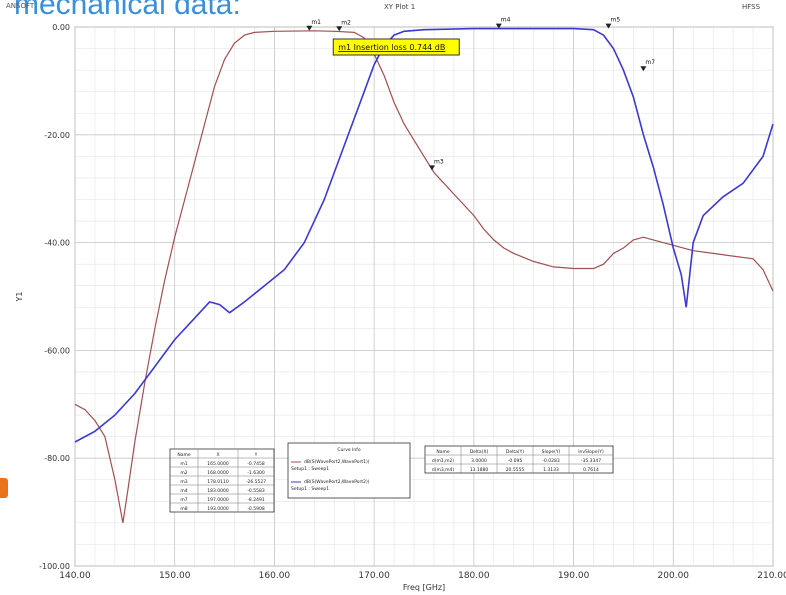  What do you see at coordinates (479, 461) in the screenshot?
I see `delta-table-cell: 3.0000` at bounding box center [479, 461].